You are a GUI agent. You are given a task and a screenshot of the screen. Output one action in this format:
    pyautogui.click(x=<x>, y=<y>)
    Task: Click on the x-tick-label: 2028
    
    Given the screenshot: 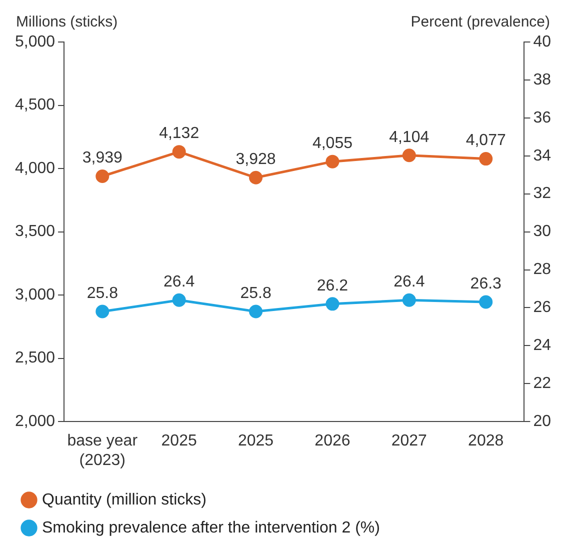 What is the action you would take?
    pyautogui.click(x=486, y=441)
    